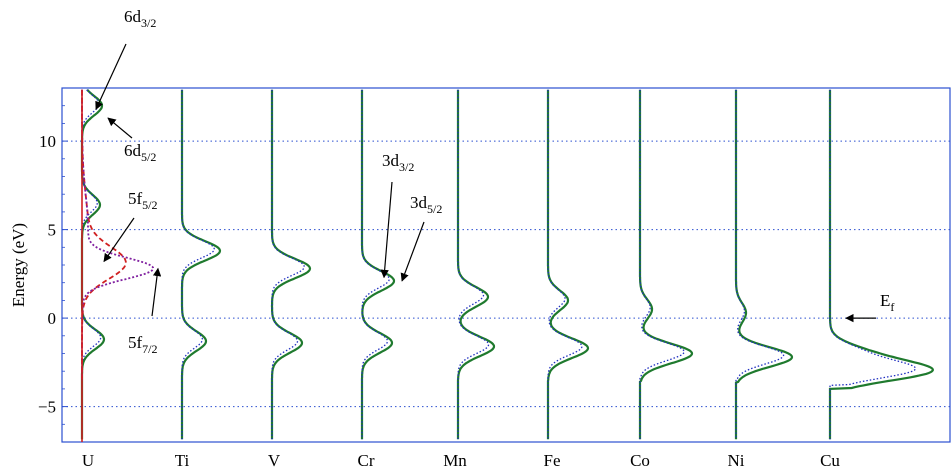 Image resolution: width=952 pixels, height=474 pixels. I want to click on dos-partial-Co, so click(662, 264).